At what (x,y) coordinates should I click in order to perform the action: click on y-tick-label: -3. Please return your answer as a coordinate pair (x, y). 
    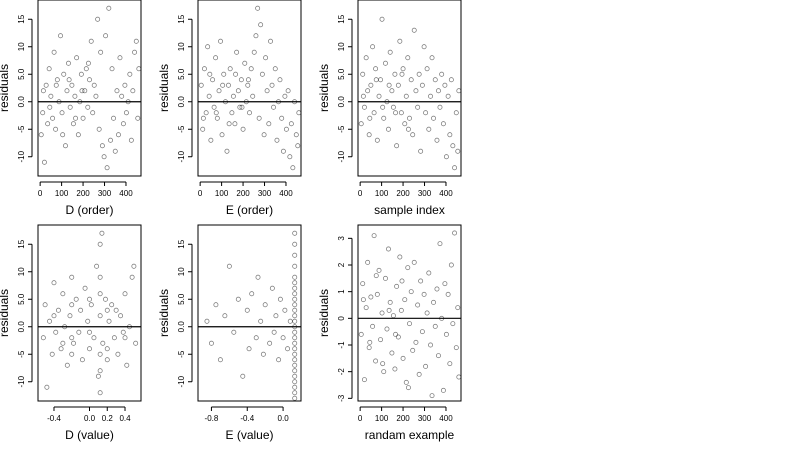
    Looking at the image, I should click on (341, 398).